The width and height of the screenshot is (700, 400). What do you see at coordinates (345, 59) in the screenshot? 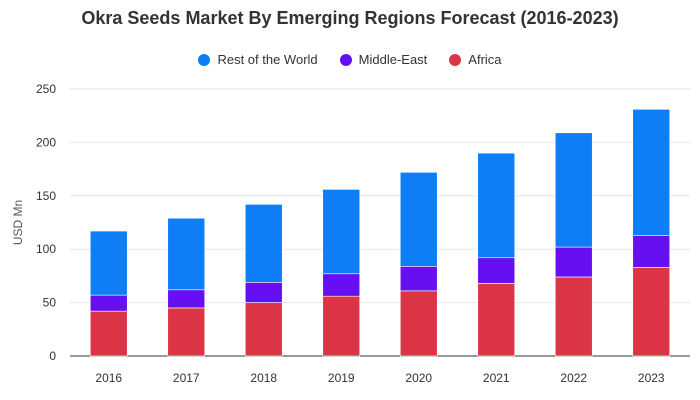
I see `legend-swatch-middle-east` at bounding box center [345, 59].